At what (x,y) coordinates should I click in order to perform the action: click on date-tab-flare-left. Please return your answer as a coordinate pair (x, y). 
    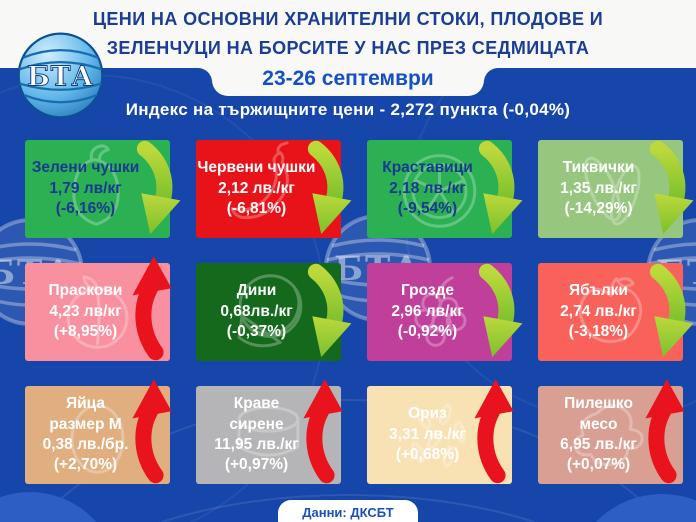
    Looking at the image, I should click on (205, 75).